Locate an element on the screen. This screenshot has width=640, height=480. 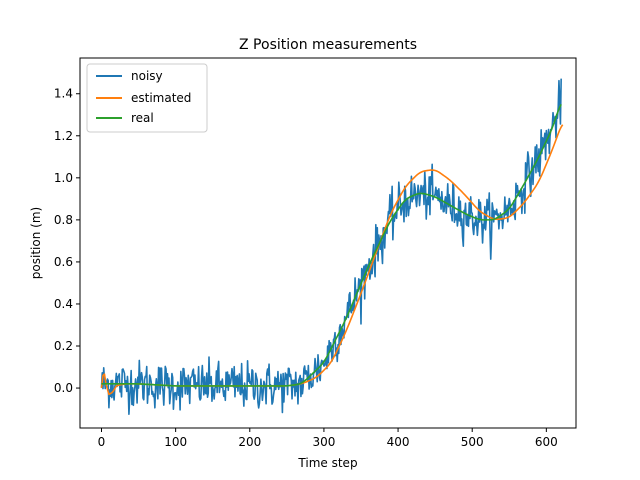
y-axis-label: position (m) is located at coordinates (36, 243).